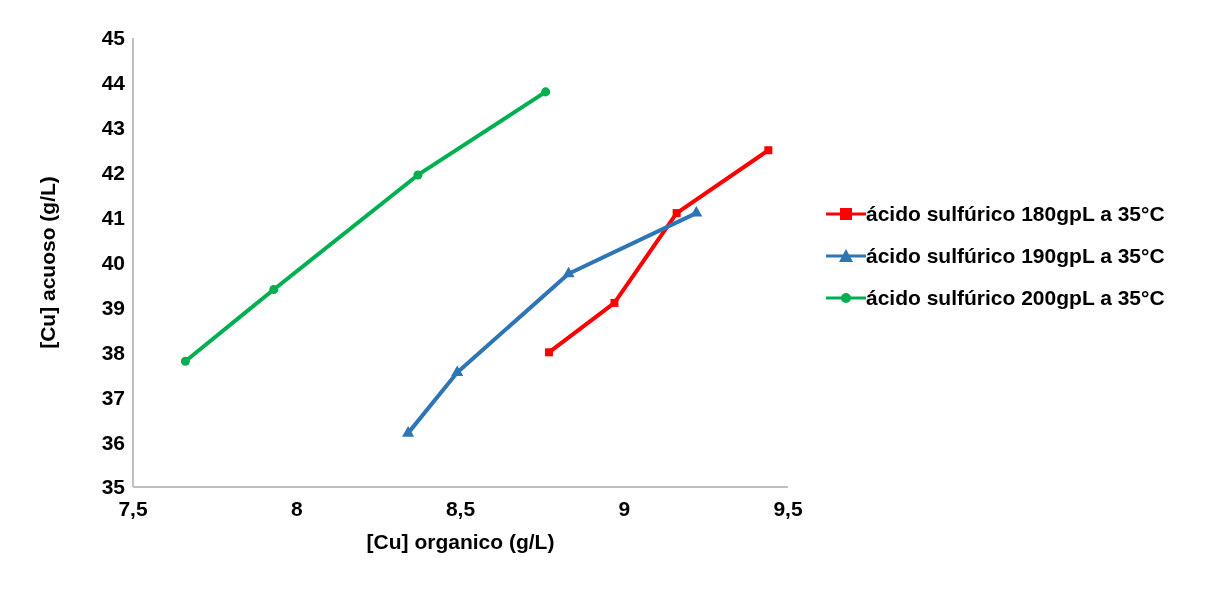  Describe the element at coordinates (788, 508) in the screenshot. I see `x-tick-label: 9,5` at that location.